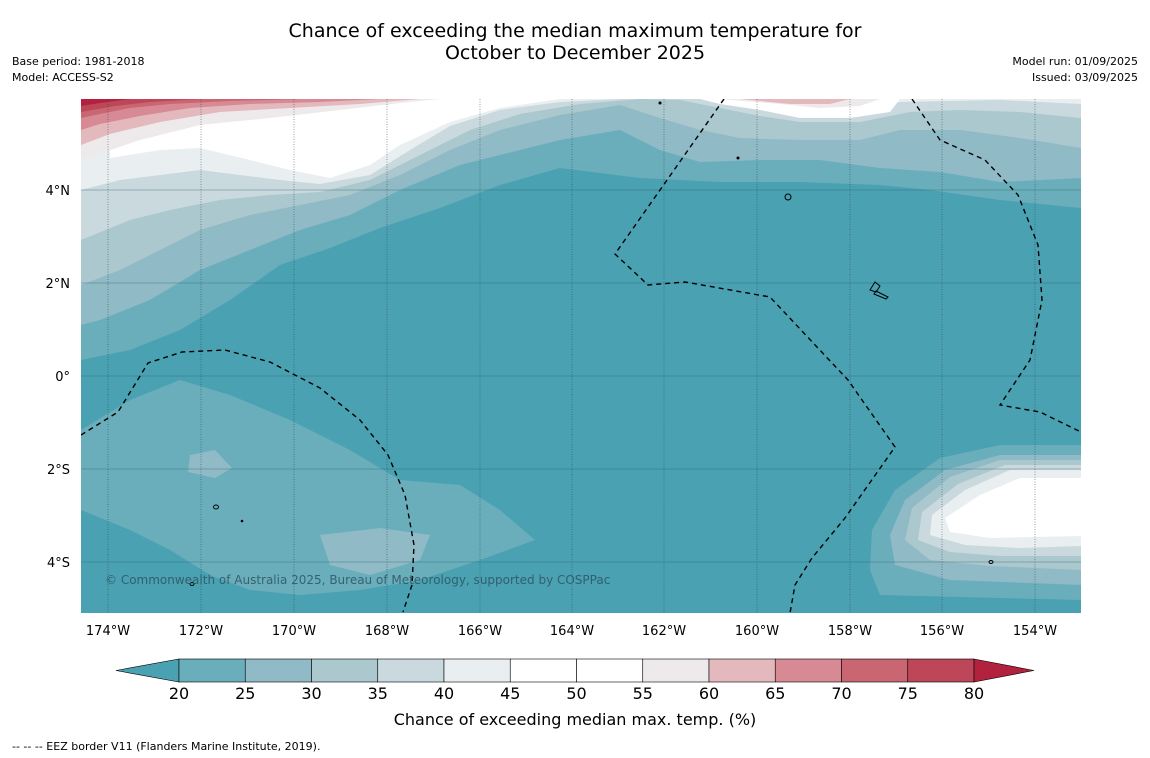  Describe the element at coordinates (991, 562) in the screenshot. I see `island-east` at that location.